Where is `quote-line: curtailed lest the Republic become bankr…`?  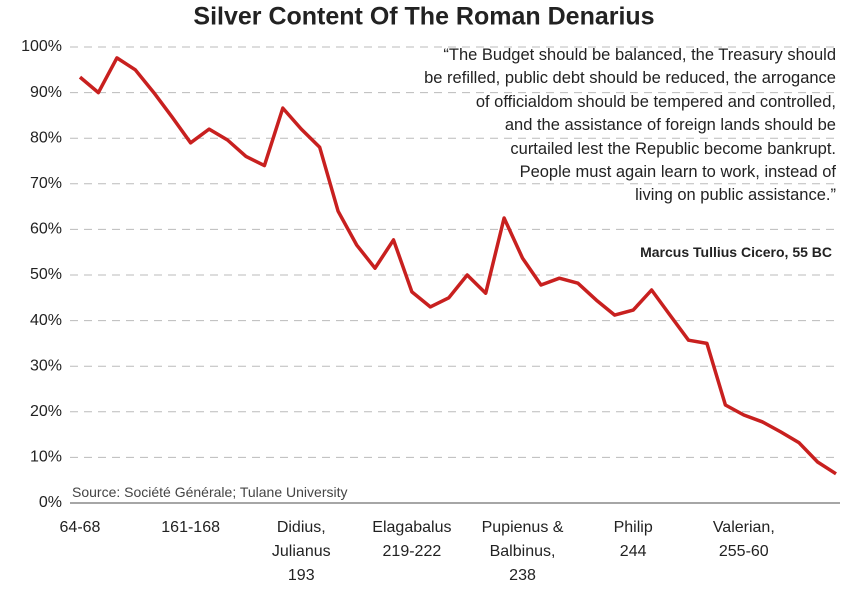
quote-line: curtailed lest the Republic become bankr… is located at coordinates (673, 148).